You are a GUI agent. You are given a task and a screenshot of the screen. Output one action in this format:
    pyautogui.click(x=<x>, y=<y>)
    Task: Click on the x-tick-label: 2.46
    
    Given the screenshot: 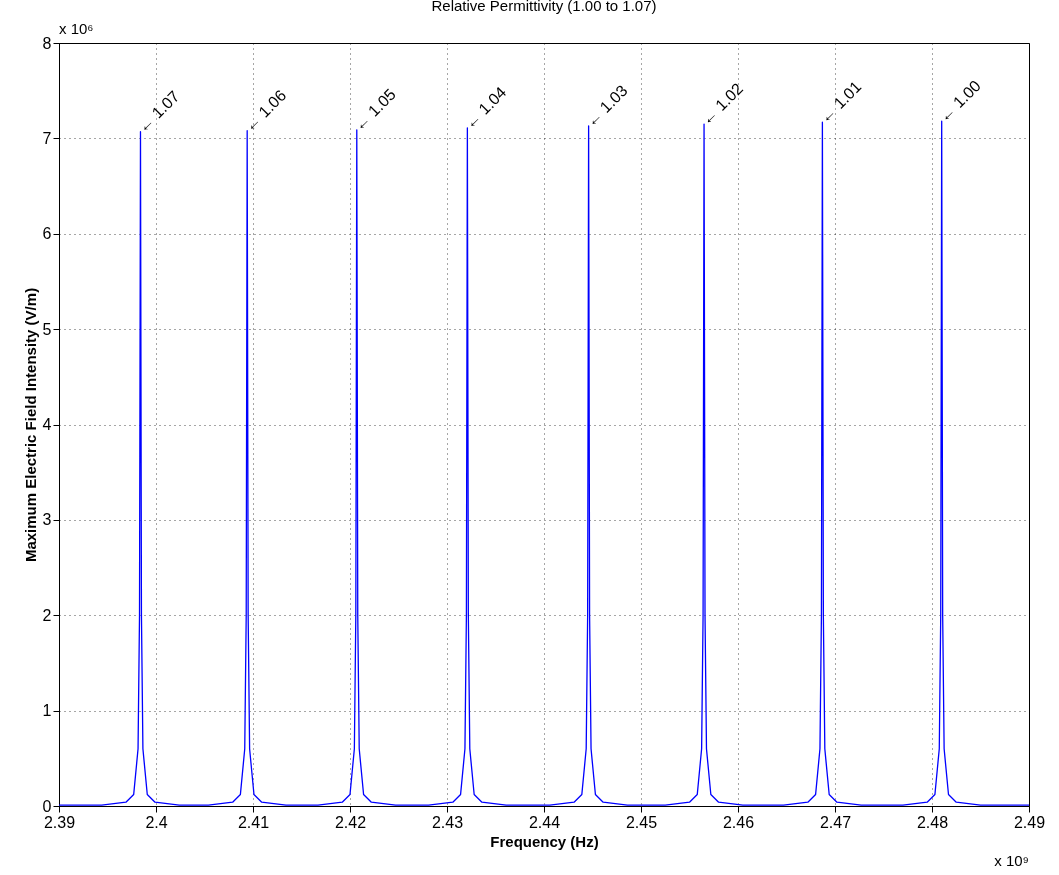 What is the action you would take?
    pyautogui.click(x=738, y=822)
    